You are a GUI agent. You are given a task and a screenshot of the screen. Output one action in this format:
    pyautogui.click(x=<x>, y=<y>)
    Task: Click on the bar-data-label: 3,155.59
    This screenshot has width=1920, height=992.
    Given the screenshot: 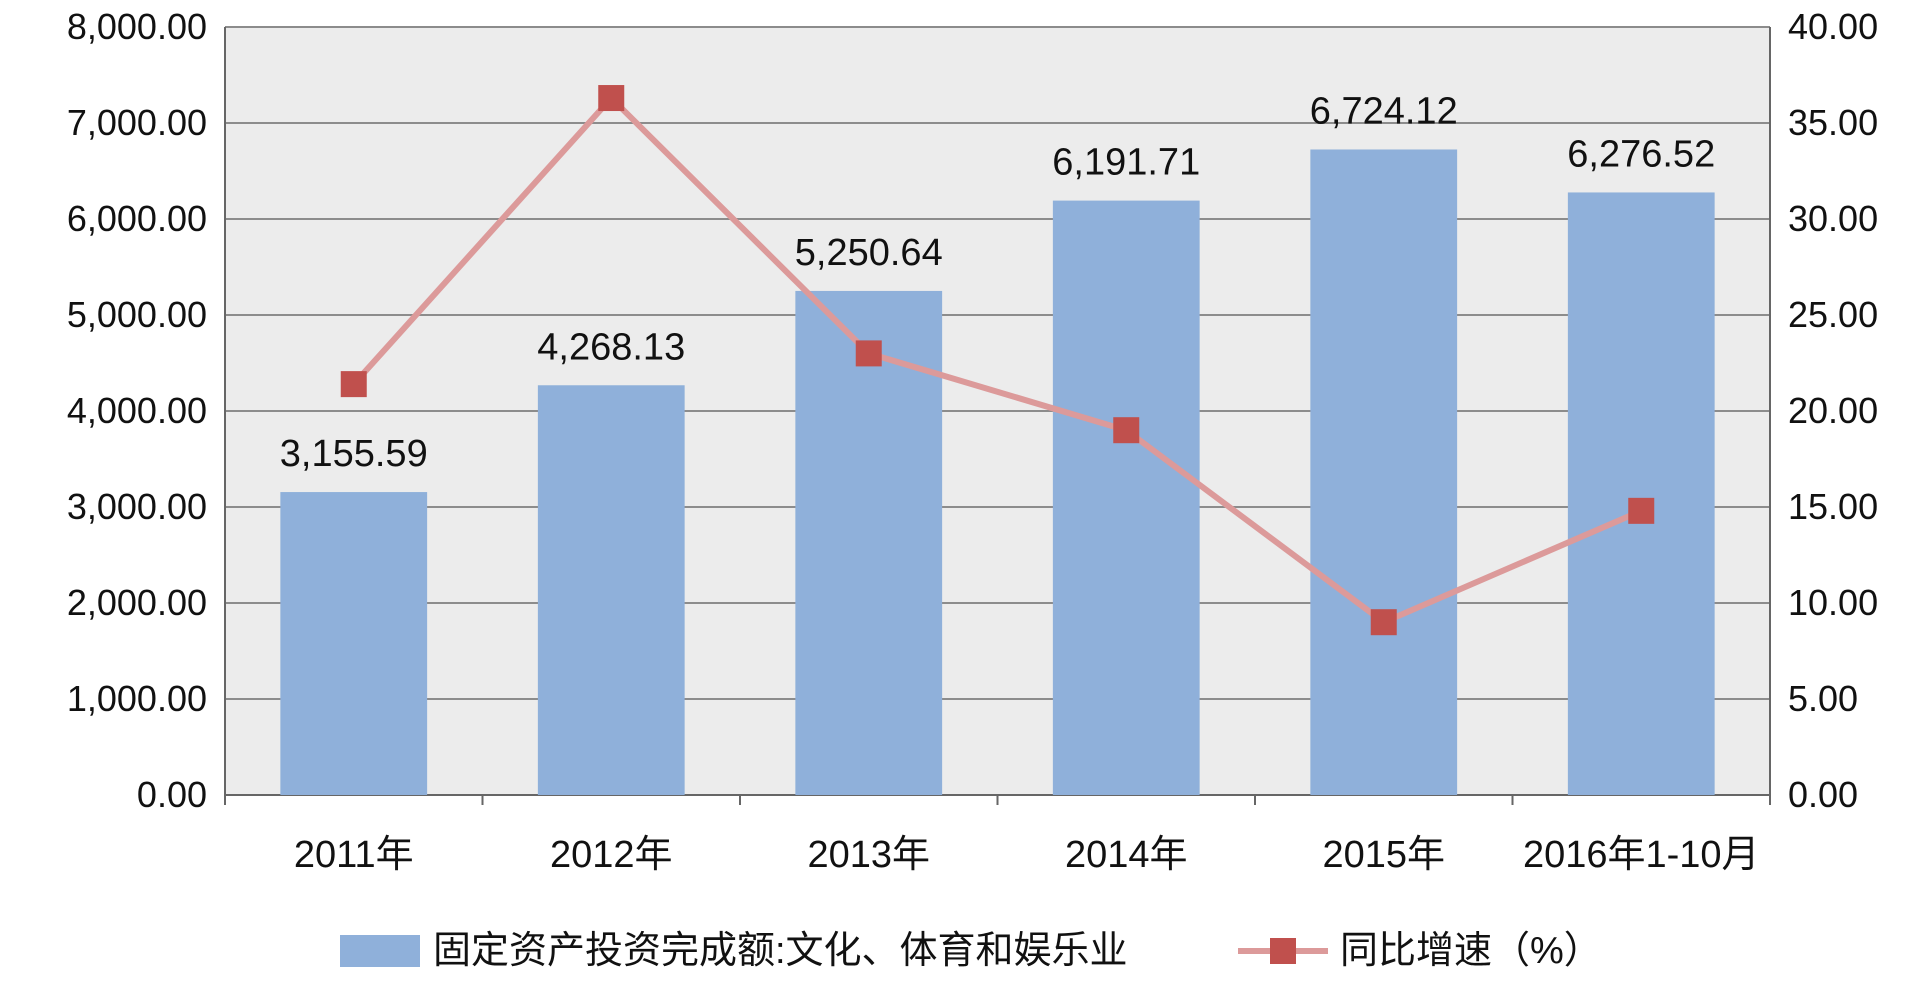 What is the action you would take?
    pyautogui.click(x=354, y=454)
    